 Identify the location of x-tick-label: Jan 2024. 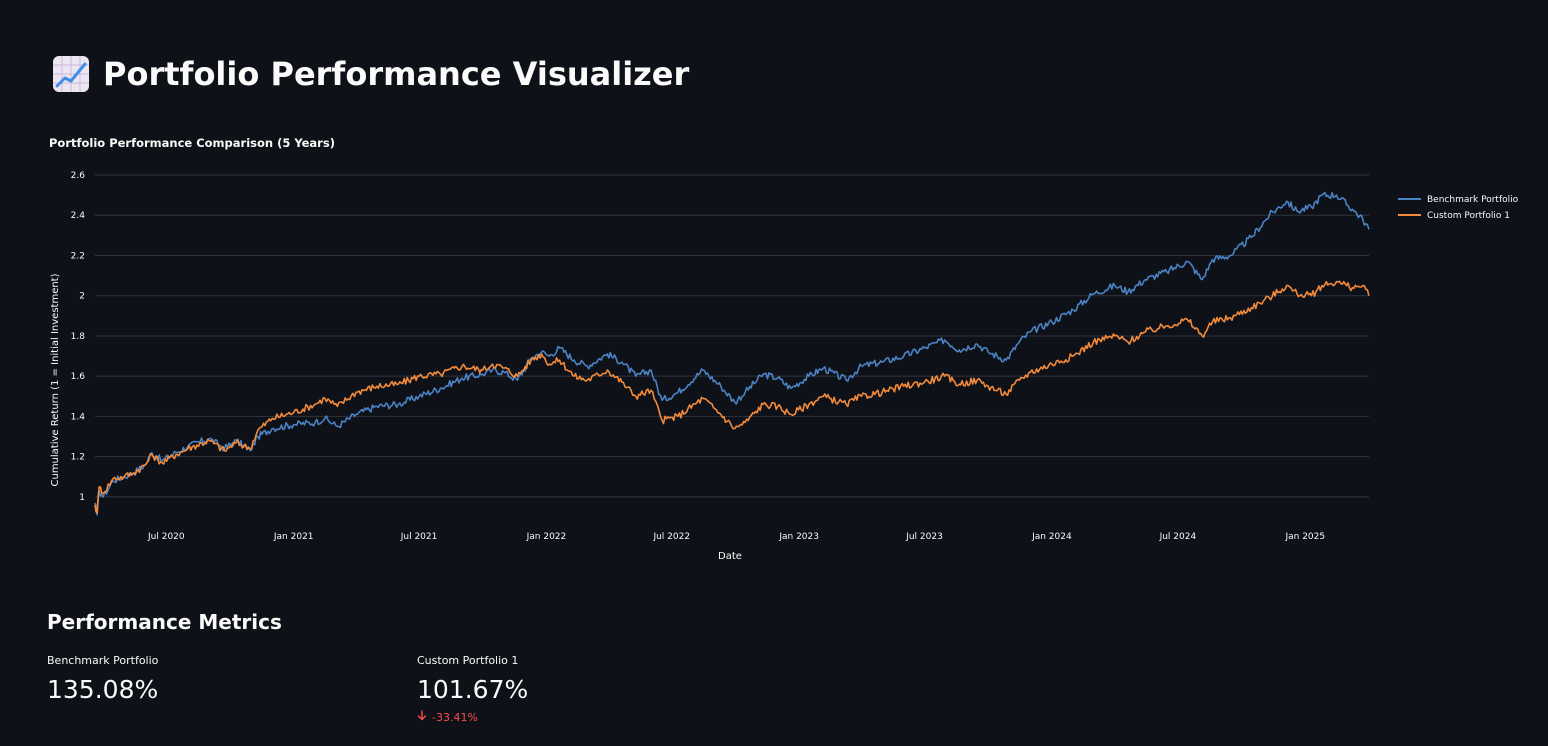
(1051, 537).